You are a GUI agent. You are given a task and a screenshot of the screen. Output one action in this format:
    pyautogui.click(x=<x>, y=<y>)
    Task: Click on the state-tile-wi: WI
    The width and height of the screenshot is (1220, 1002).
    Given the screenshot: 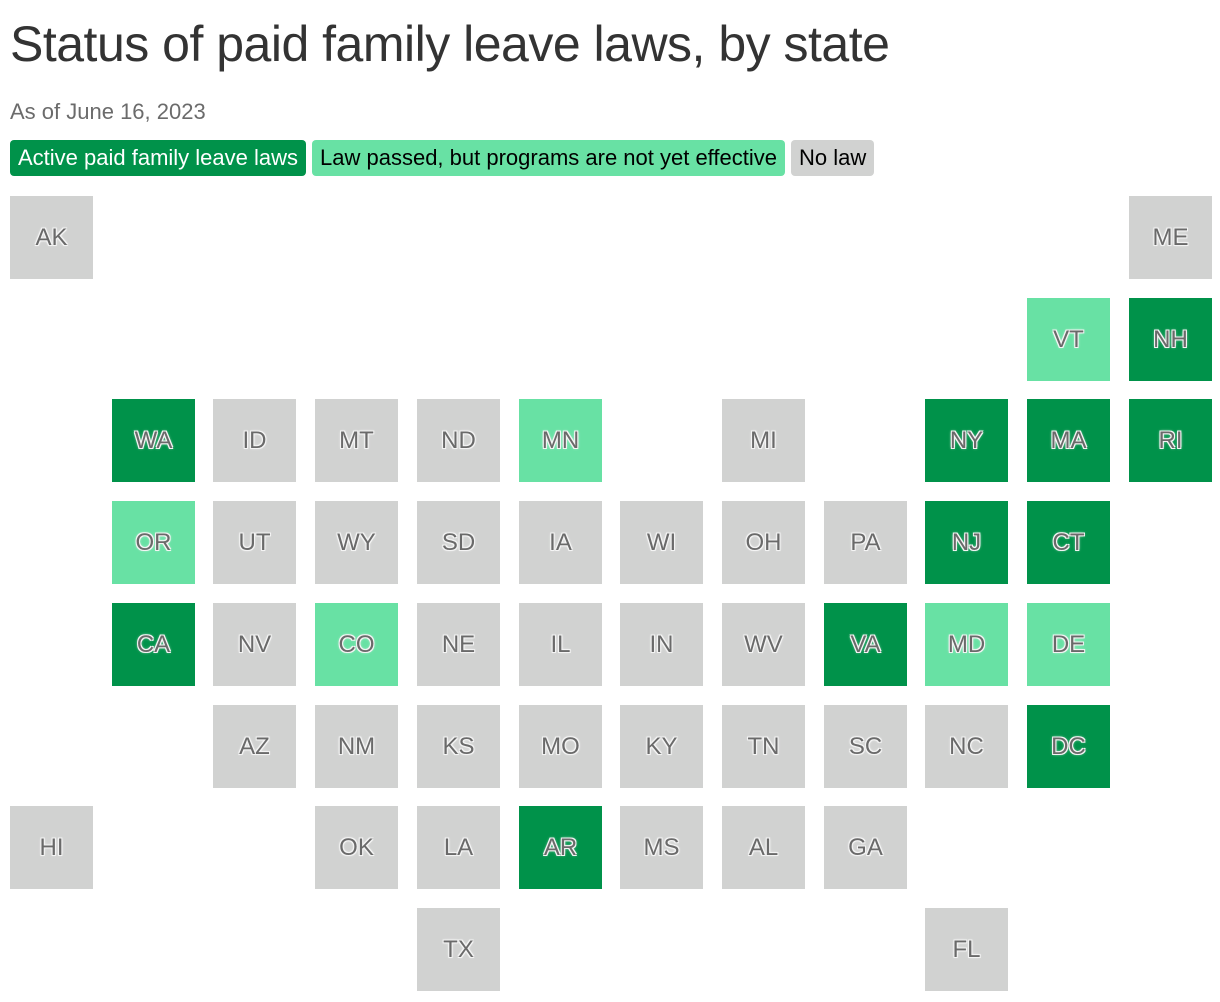 What is the action you would take?
    pyautogui.click(x=661, y=542)
    